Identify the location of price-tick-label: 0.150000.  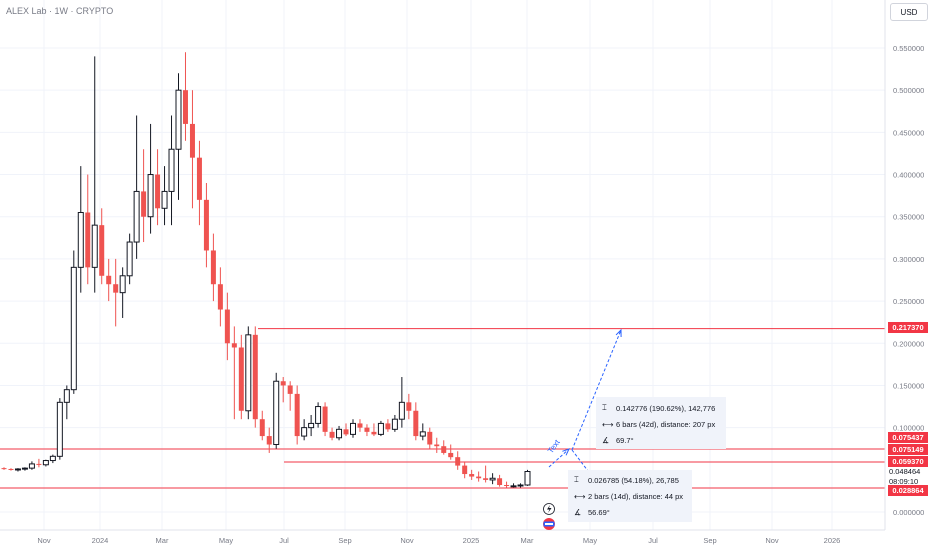
(908, 385).